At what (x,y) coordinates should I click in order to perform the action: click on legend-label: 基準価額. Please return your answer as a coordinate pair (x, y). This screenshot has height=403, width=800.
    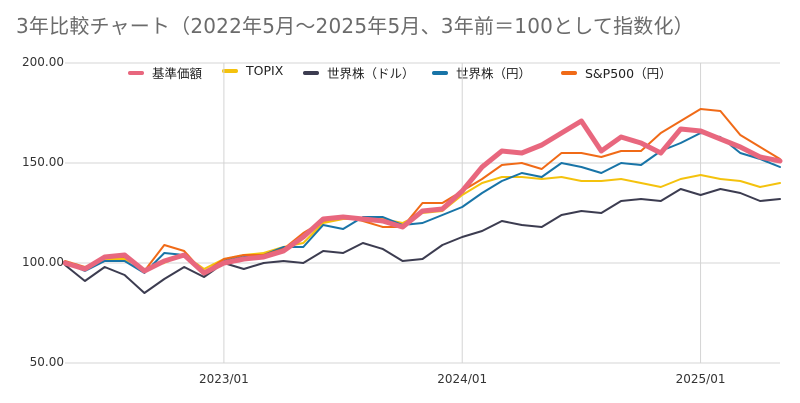
    Looking at the image, I should click on (177, 73).